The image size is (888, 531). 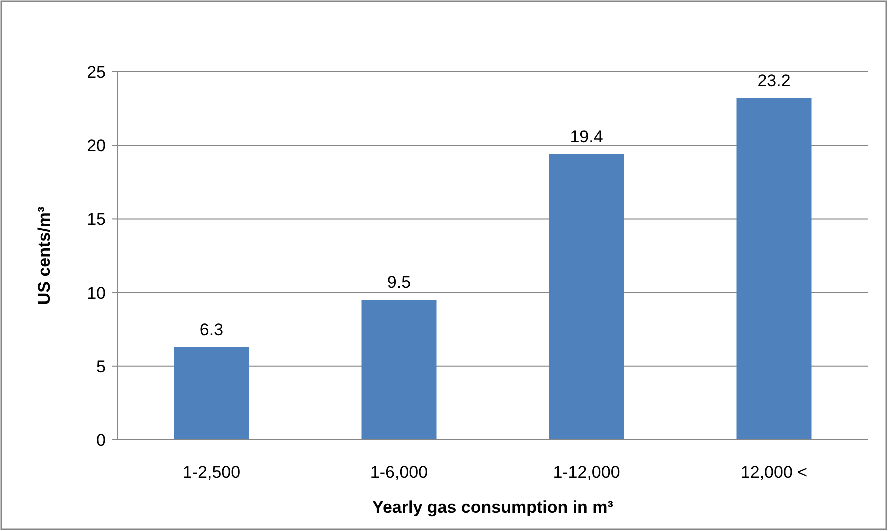 I want to click on x-axis-title: Yearly gas consumption in m³, so click(x=493, y=507).